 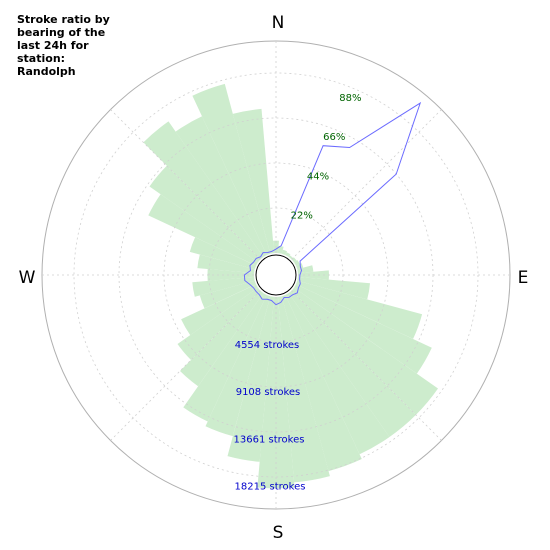 I want to click on percent-ring-label-88: 88%, so click(x=350, y=98).